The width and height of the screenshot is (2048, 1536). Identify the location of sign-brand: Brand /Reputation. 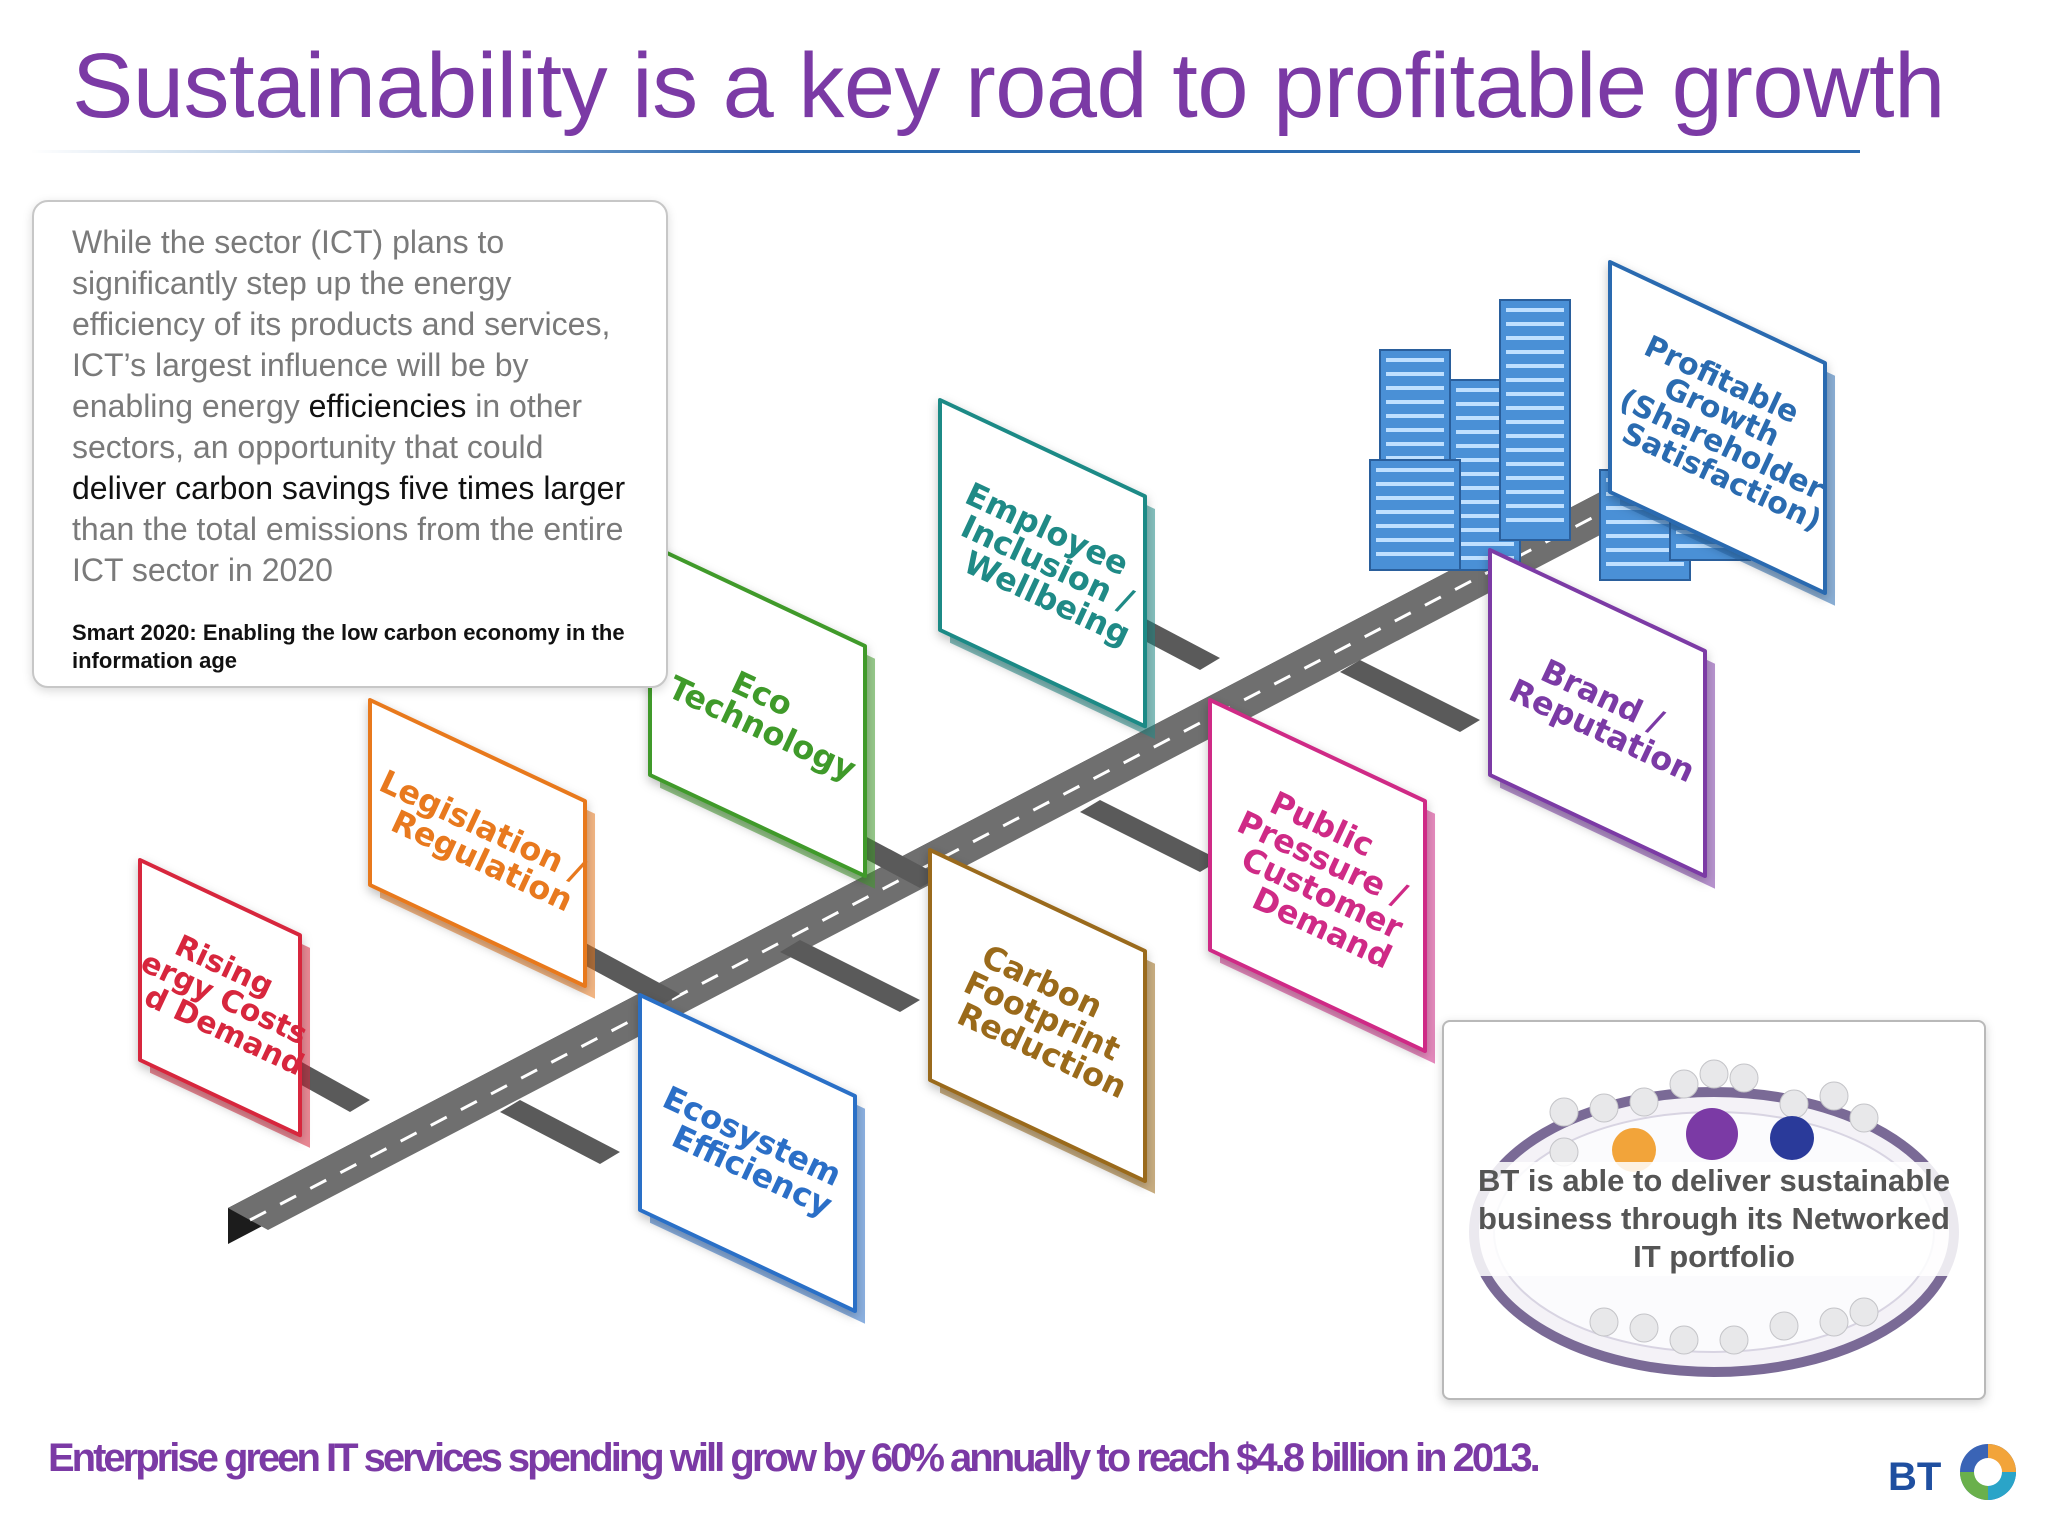
(1601, 718).